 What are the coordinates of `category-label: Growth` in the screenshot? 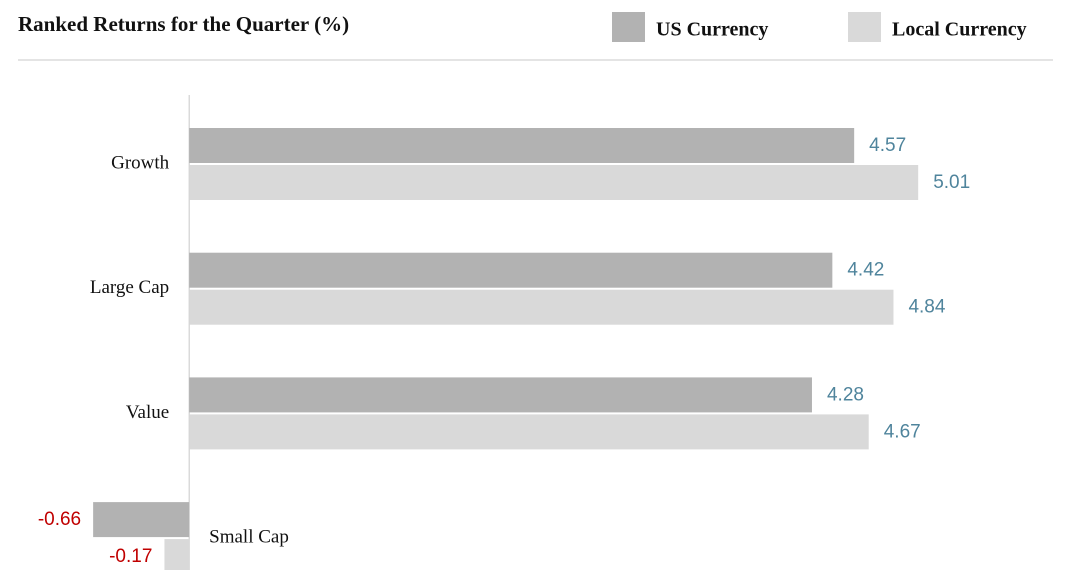 It's located at (140, 162).